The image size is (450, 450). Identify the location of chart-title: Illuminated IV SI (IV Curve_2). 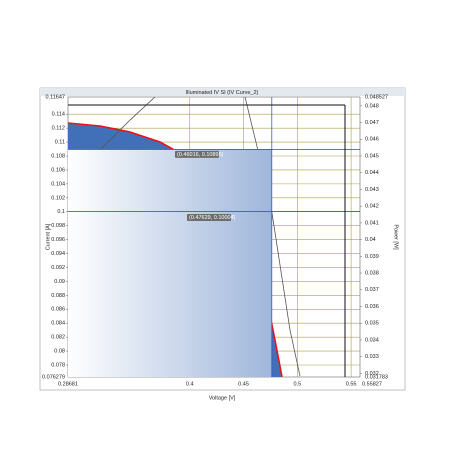
(222, 93).